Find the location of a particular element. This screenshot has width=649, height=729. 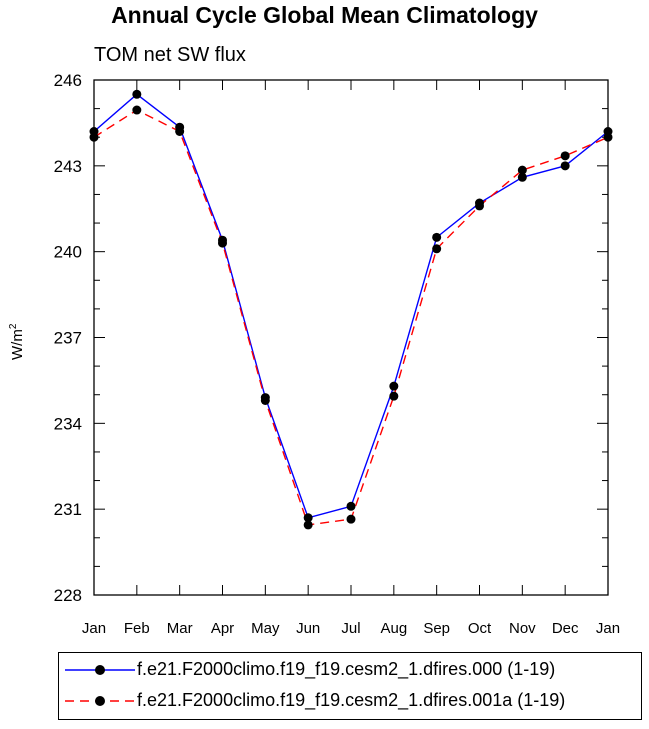

x-tick-label: Feb is located at coordinates (137, 628).